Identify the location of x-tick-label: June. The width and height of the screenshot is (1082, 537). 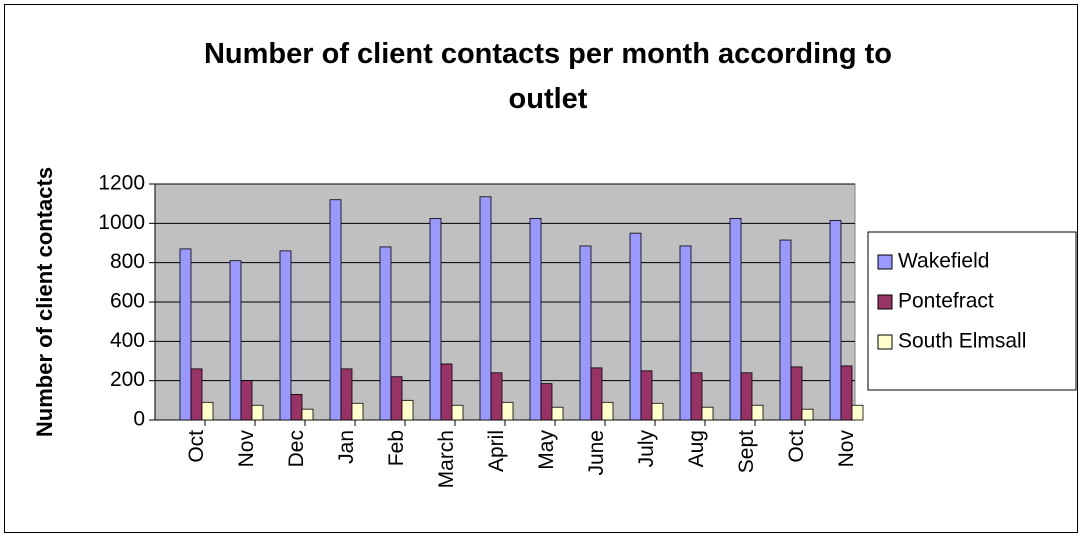
(596, 453).